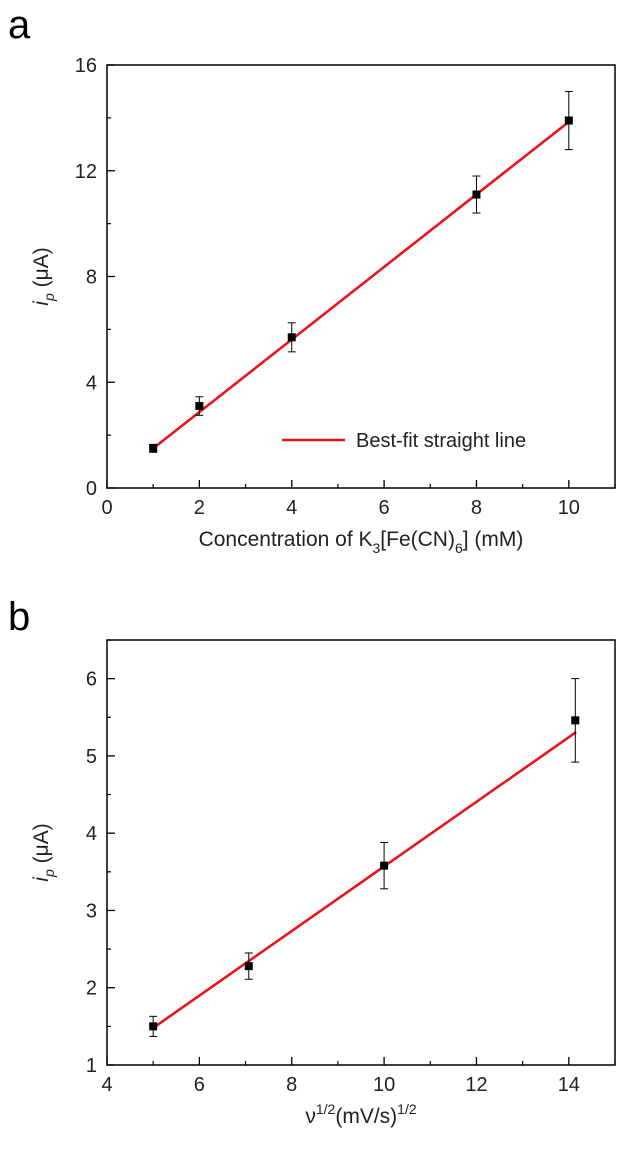  What do you see at coordinates (417, 539) in the screenshot?
I see `x-axis-title-part: [Fe(CN)` at bounding box center [417, 539].